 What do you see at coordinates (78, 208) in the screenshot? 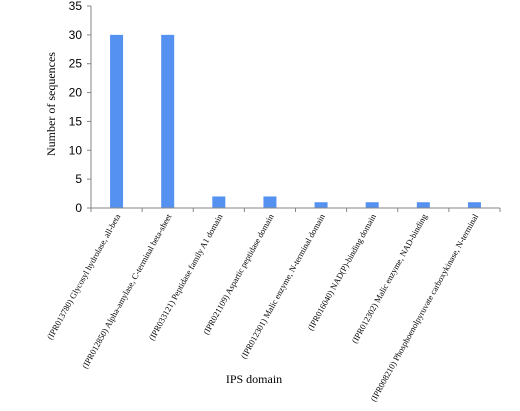
I see `y-tick-label: 0` at bounding box center [78, 208].